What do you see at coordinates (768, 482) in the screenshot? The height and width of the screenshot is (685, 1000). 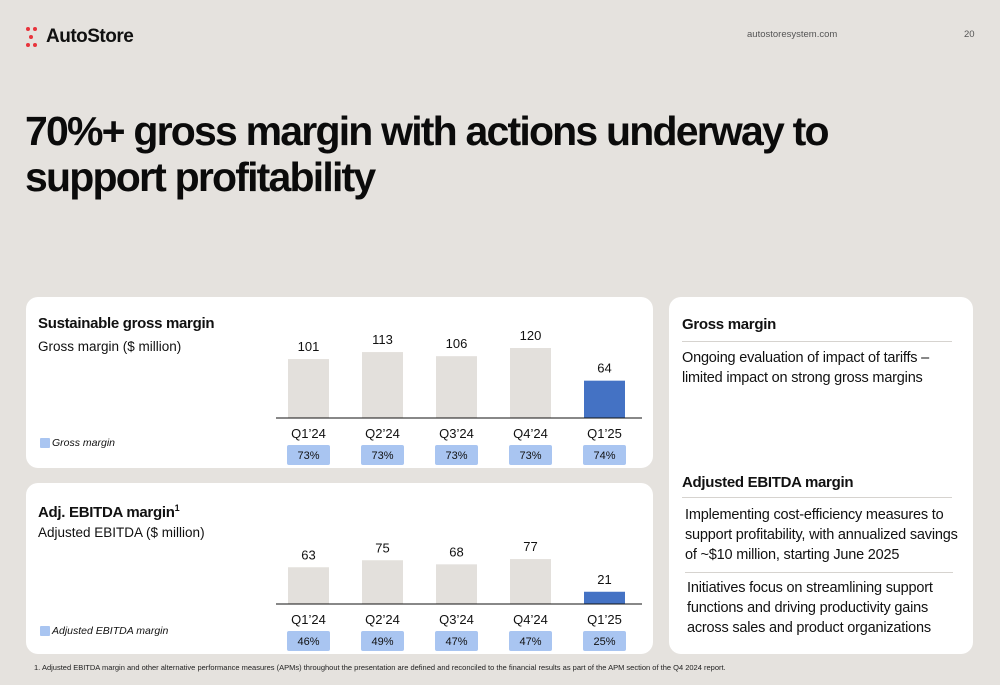 I see `ebitda-heading: Adjusted EBITDA margin` at bounding box center [768, 482].